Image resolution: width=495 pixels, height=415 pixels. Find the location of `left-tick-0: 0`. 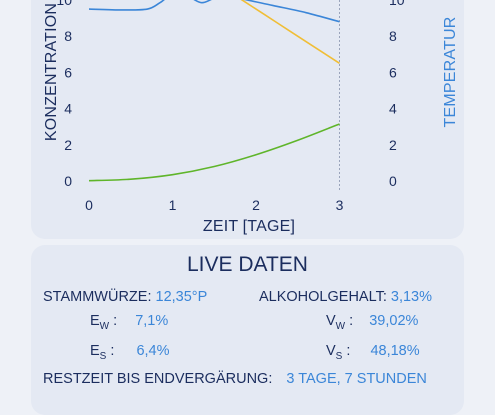

left-tick-0: 0 is located at coordinates (68, 181).